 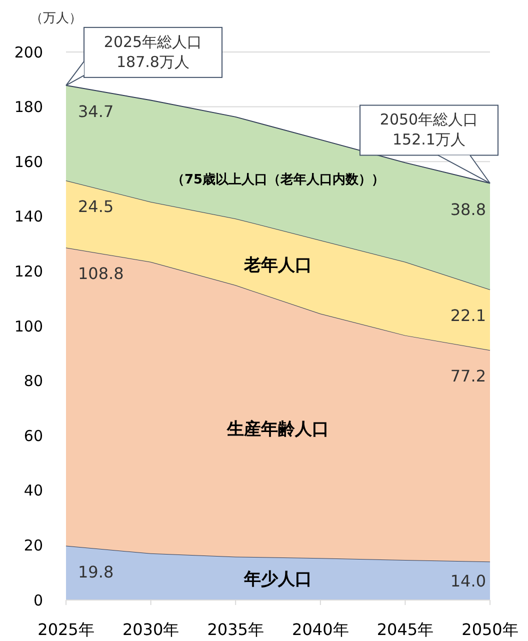 I want to click on y-tick-label: 140, so click(x=28, y=217).